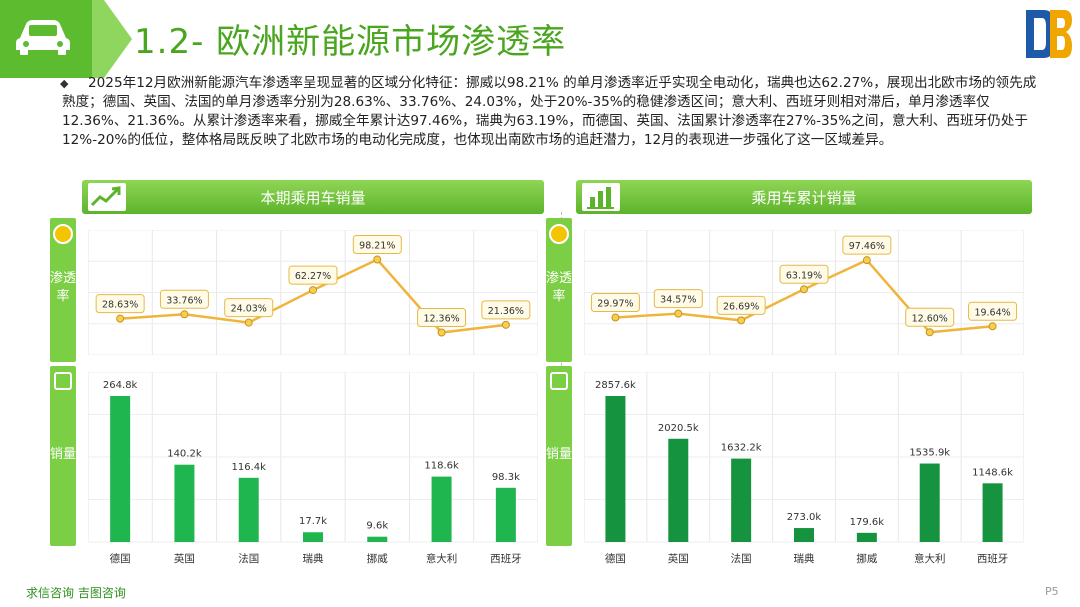 This screenshot has width=1080, height=607. What do you see at coordinates (678, 428) in the screenshot?
I see `sales-data-label: 2020.5k` at bounding box center [678, 428].